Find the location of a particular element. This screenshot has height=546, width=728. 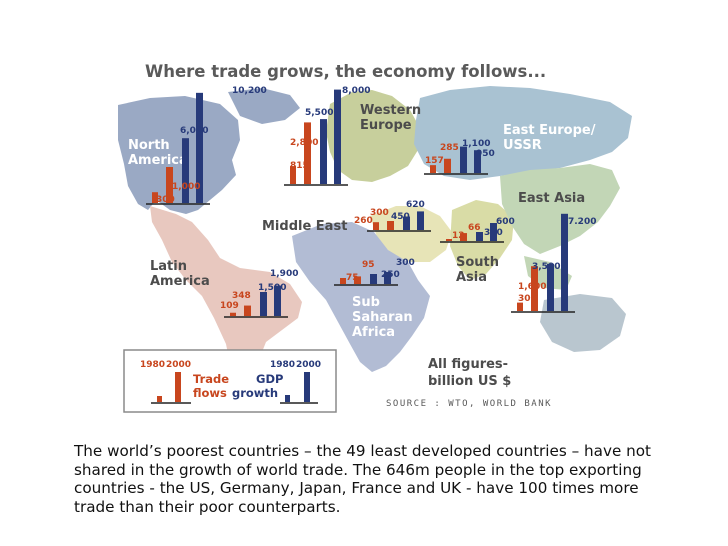

value-label-east-asia-trade-2000: 1,600 is located at coordinates (532, 287).